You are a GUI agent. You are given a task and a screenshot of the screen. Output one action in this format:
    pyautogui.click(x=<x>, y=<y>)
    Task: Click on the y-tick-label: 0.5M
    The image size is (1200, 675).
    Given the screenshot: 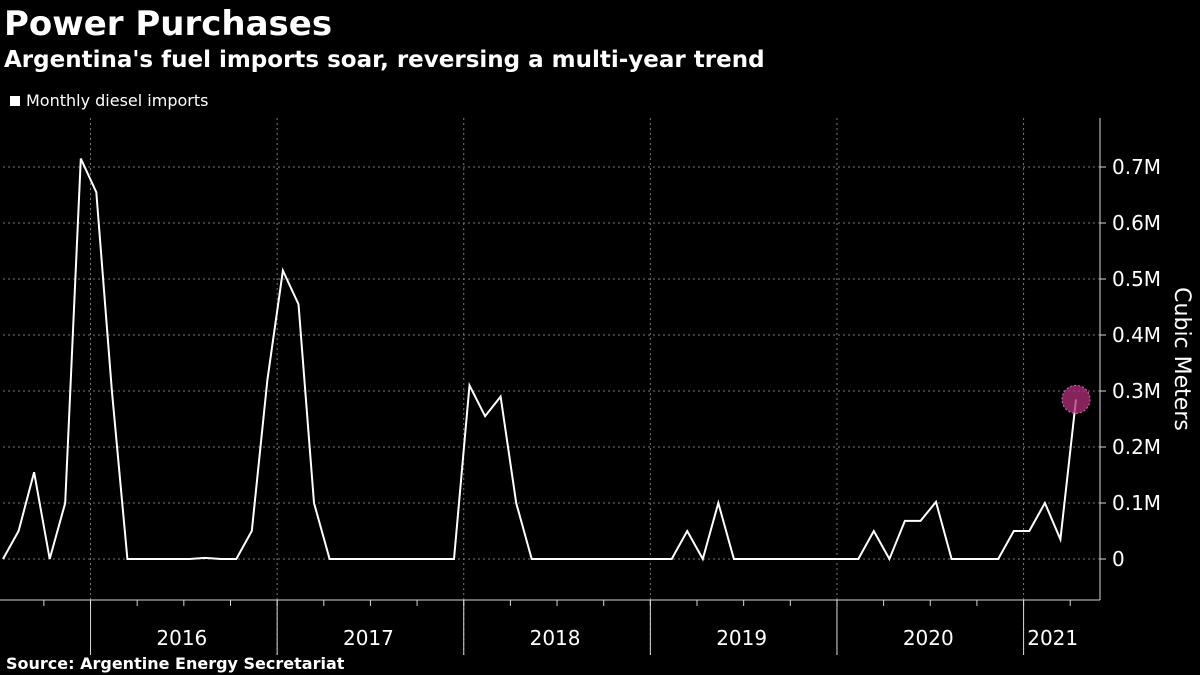 What is the action you would take?
    pyautogui.click(x=1136, y=279)
    